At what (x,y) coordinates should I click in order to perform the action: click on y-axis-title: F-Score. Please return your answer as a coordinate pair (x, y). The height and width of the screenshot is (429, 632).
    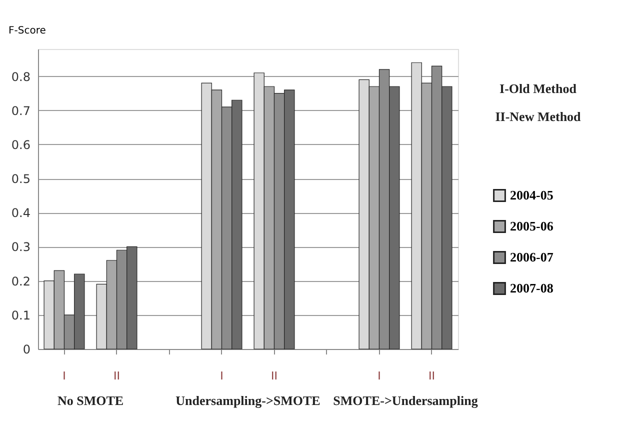
    Looking at the image, I should click on (27, 31).